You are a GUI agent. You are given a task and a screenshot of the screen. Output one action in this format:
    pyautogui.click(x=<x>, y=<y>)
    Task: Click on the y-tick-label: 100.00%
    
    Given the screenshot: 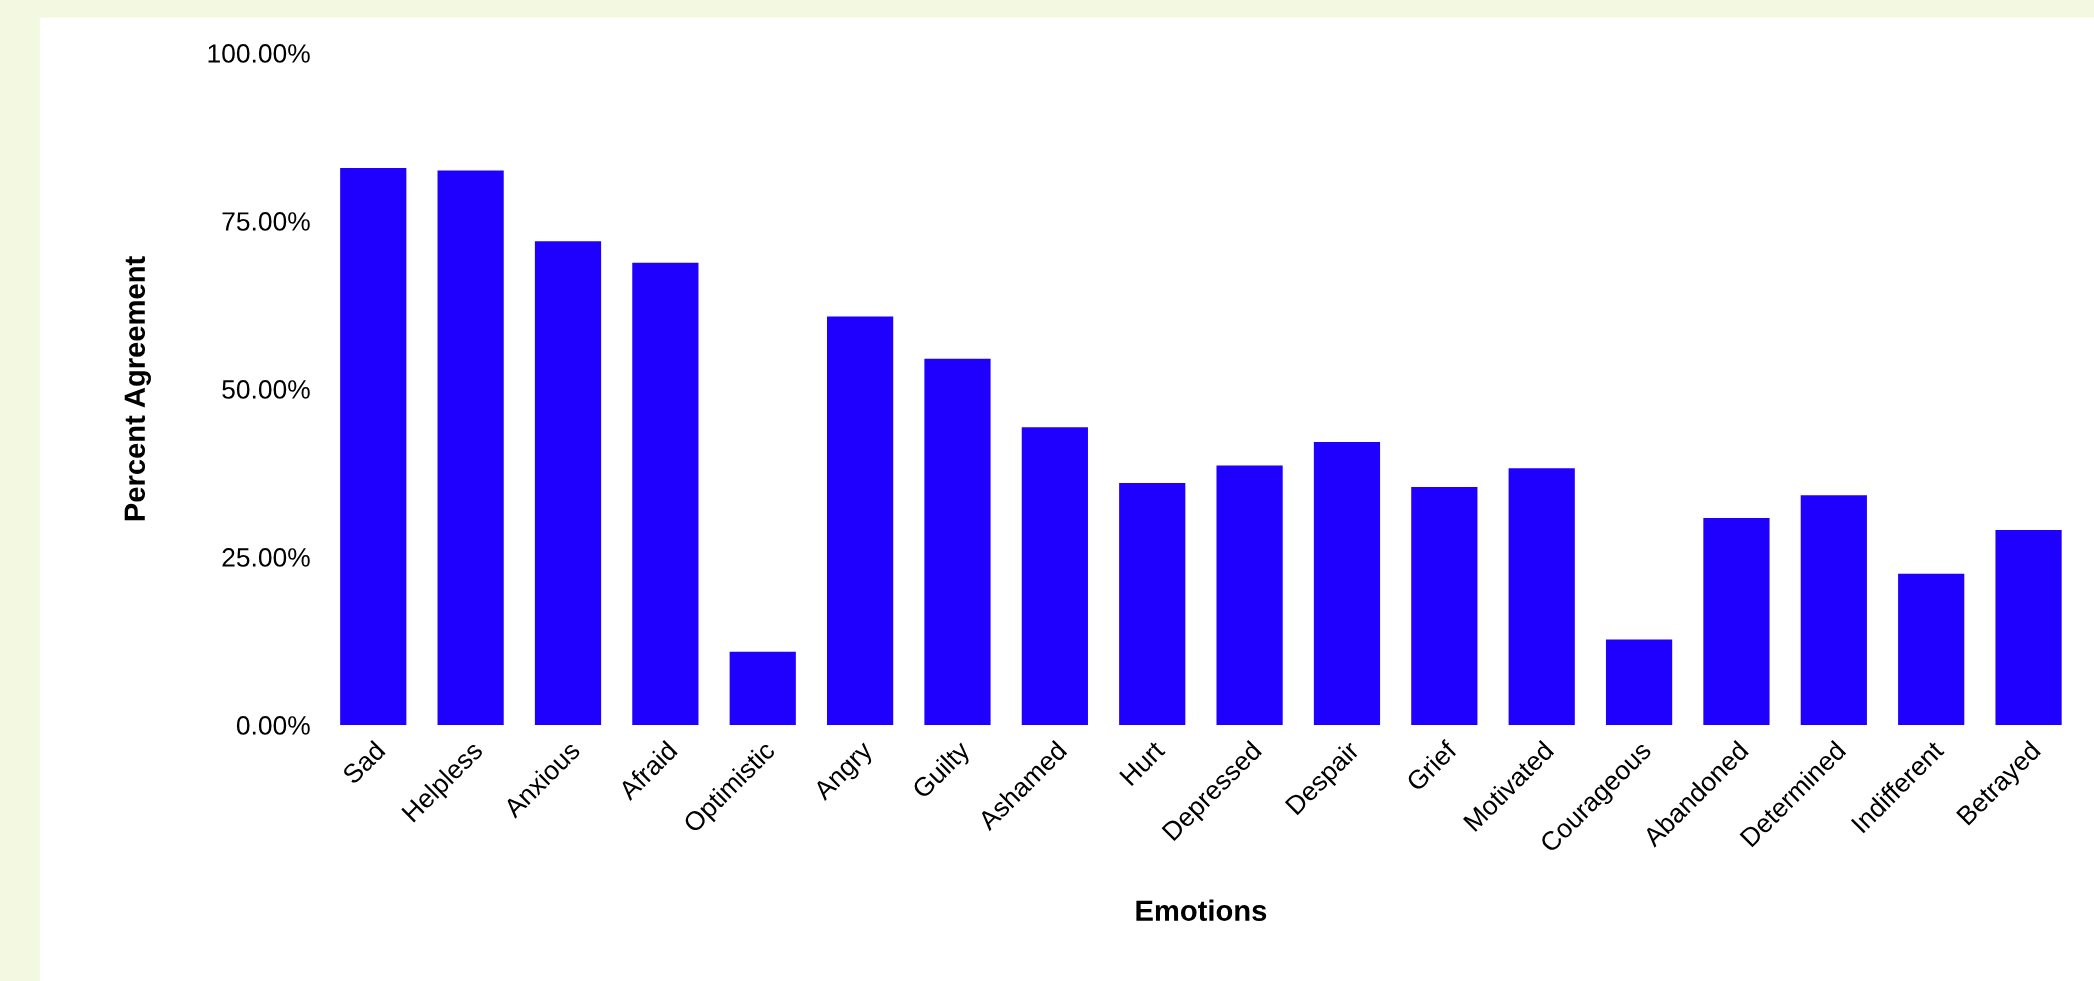 What is the action you would take?
    pyautogui.click(x=259, y=53)
    